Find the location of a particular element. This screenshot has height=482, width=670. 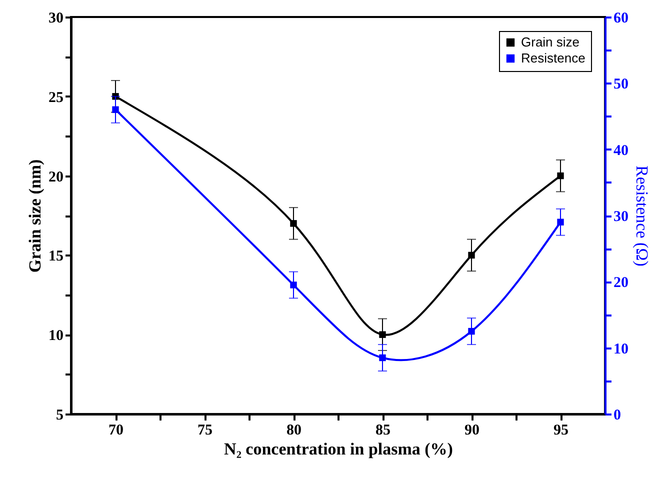

y-axis-title: Grain size (nm) is located at coordinates (35, 216).